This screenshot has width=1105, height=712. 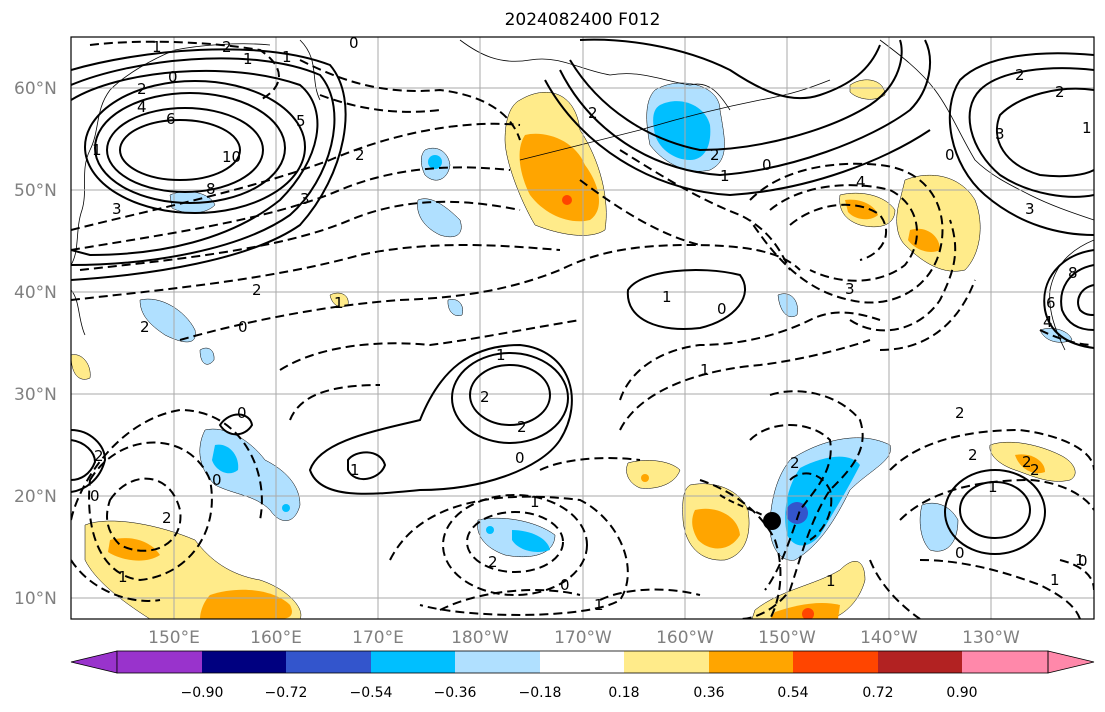 I want to click on shade-negative-east, so click(x=939, y=527).